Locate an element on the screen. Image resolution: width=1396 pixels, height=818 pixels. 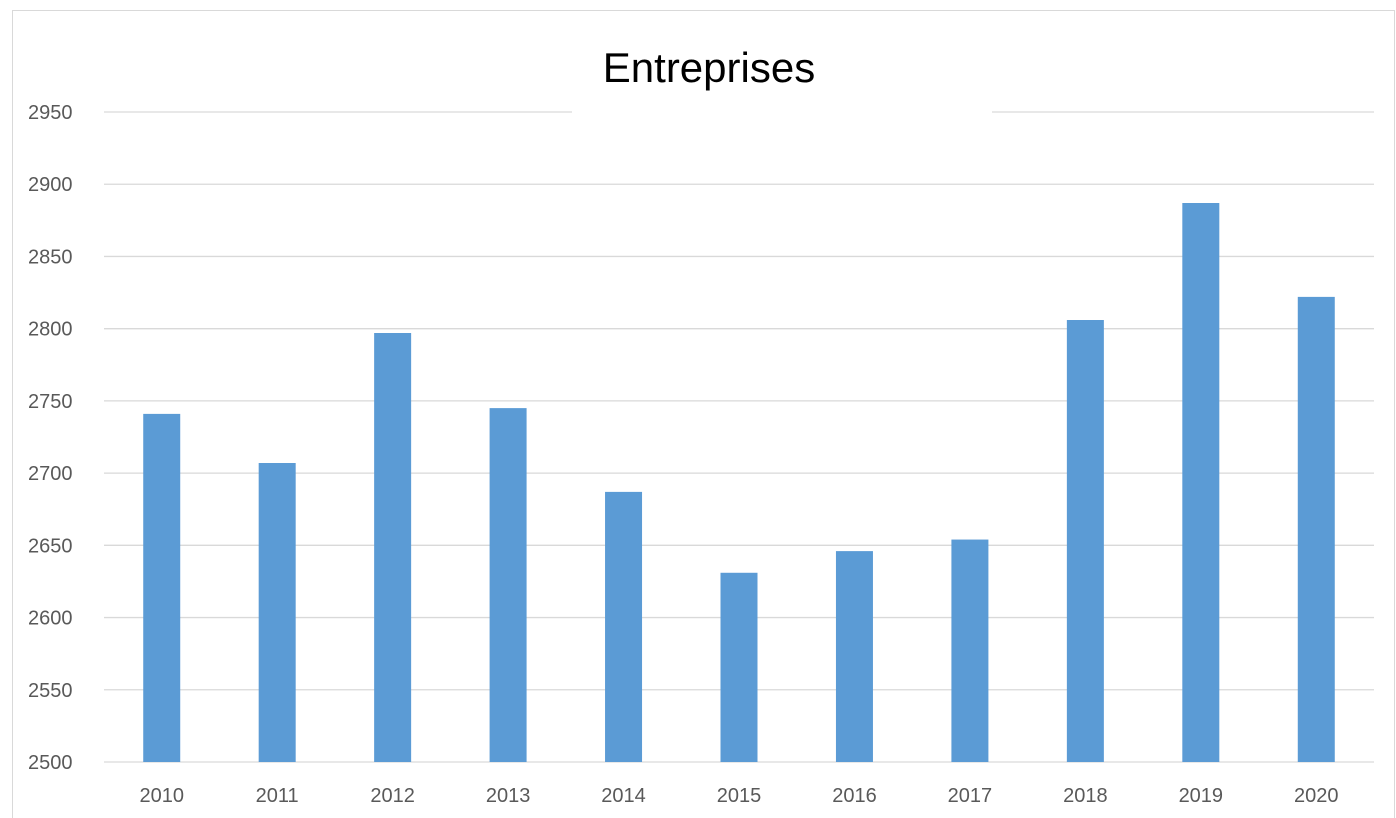
y-tick-label: 2750 is located at coordinates (50, 402).